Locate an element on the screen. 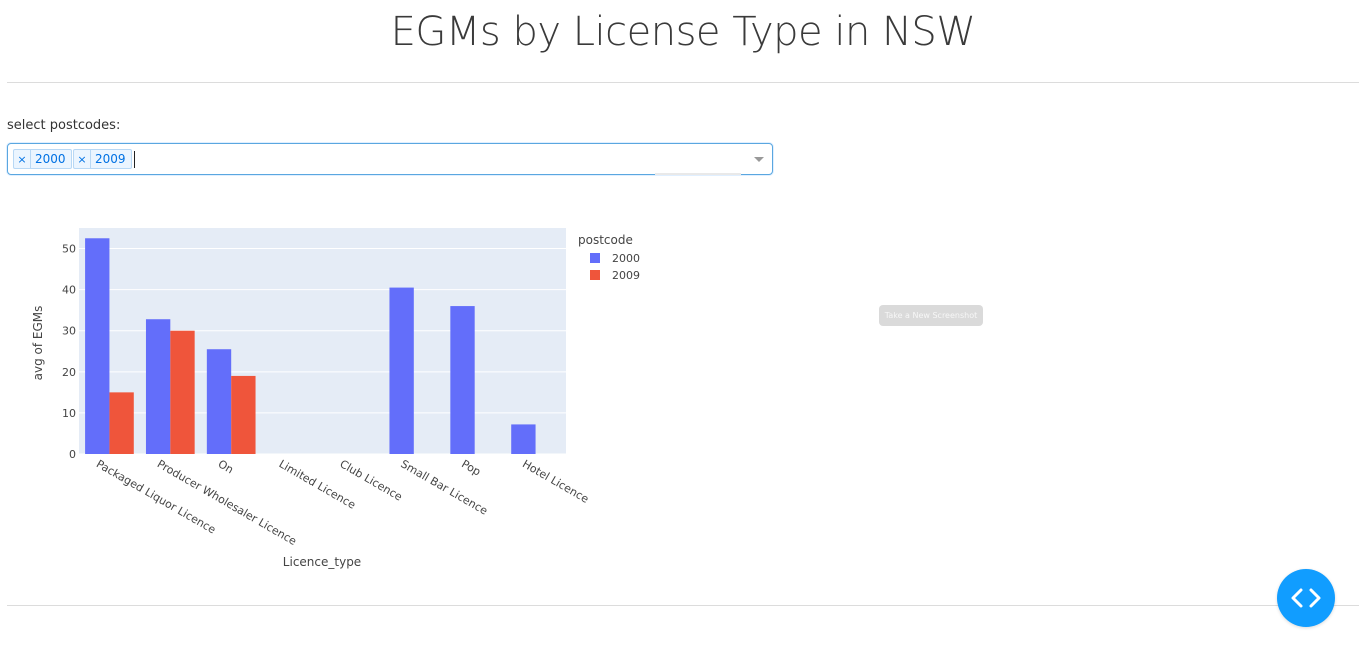  code-icon is located at coordinates (1306, 598).